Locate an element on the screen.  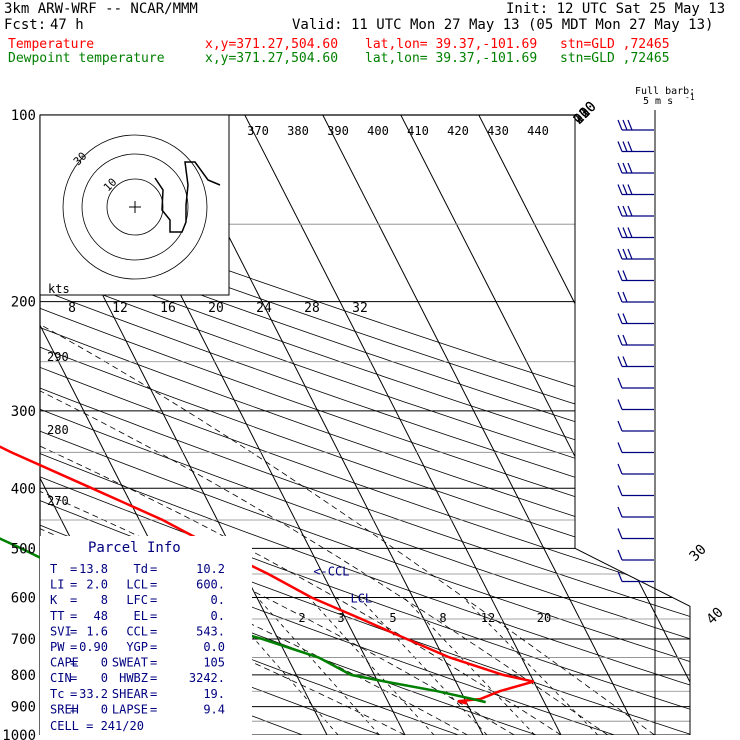
theta-label: 410 is located at coordinates (418, 131).